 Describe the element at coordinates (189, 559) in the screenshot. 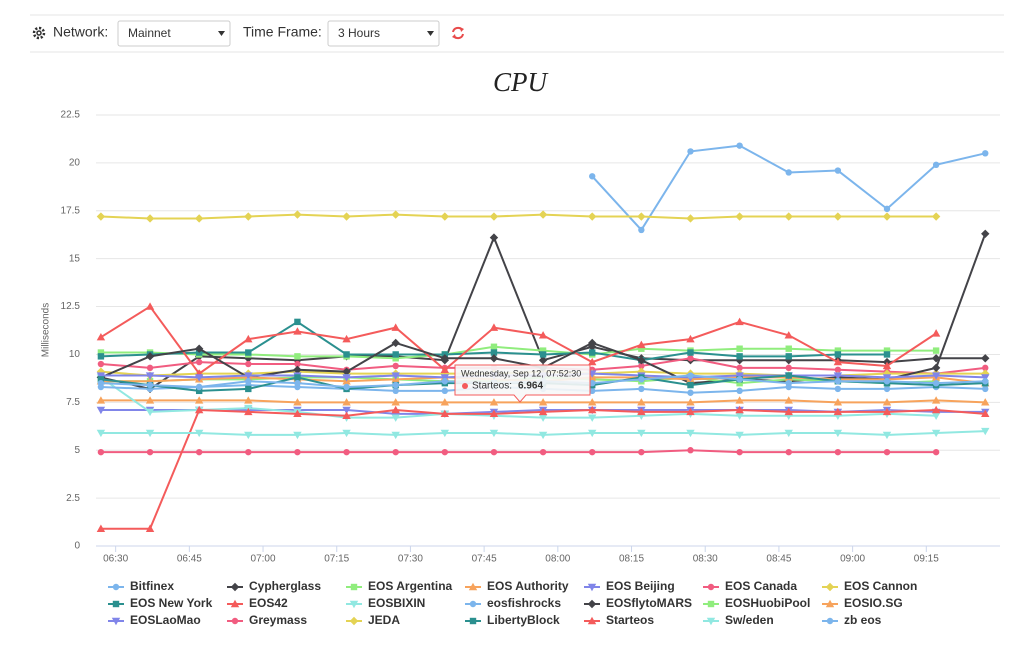

I see `x-tick-label: 06:45` at that location.